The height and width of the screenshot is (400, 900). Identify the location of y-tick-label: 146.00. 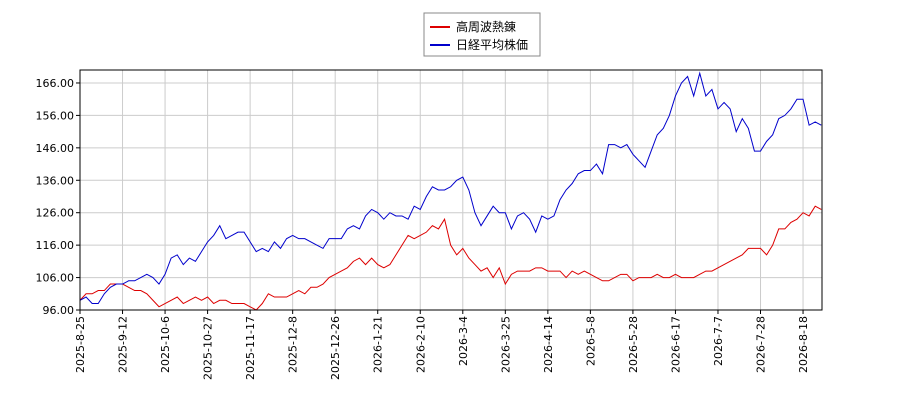
(55, 148).